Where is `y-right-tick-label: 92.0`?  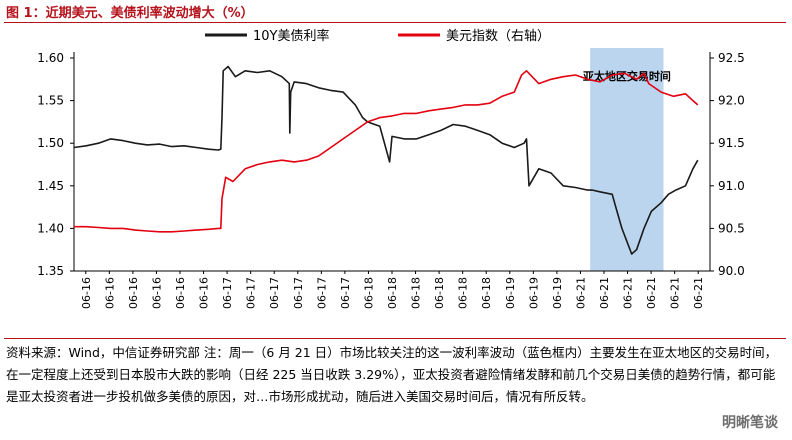 y-right-tick-label: 92.0 is located at coordinates (731, 101).